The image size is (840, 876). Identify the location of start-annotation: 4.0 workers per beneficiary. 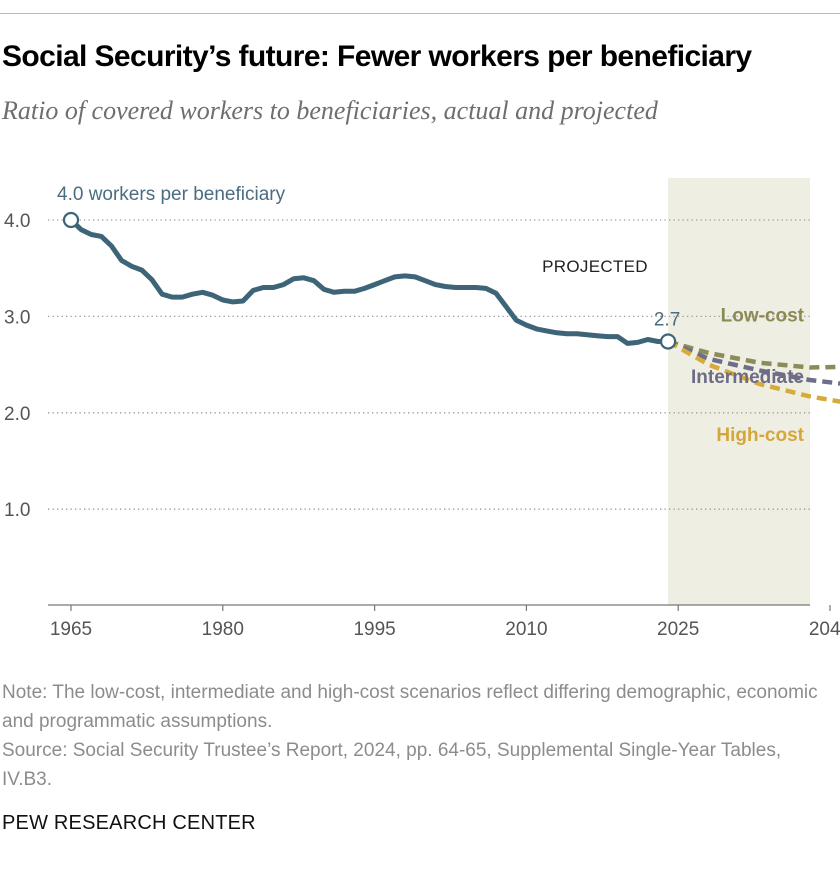
(171, 194).